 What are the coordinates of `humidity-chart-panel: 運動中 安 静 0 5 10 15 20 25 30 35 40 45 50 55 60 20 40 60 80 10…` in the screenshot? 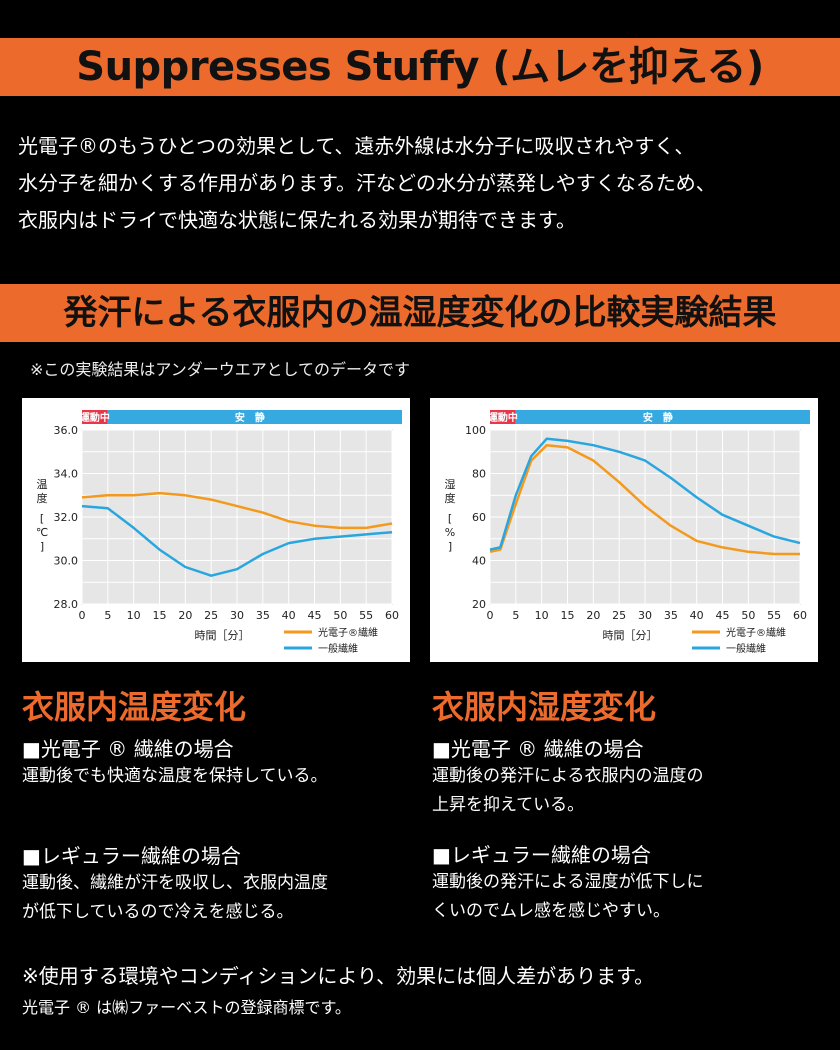 It's located at (624, 530).